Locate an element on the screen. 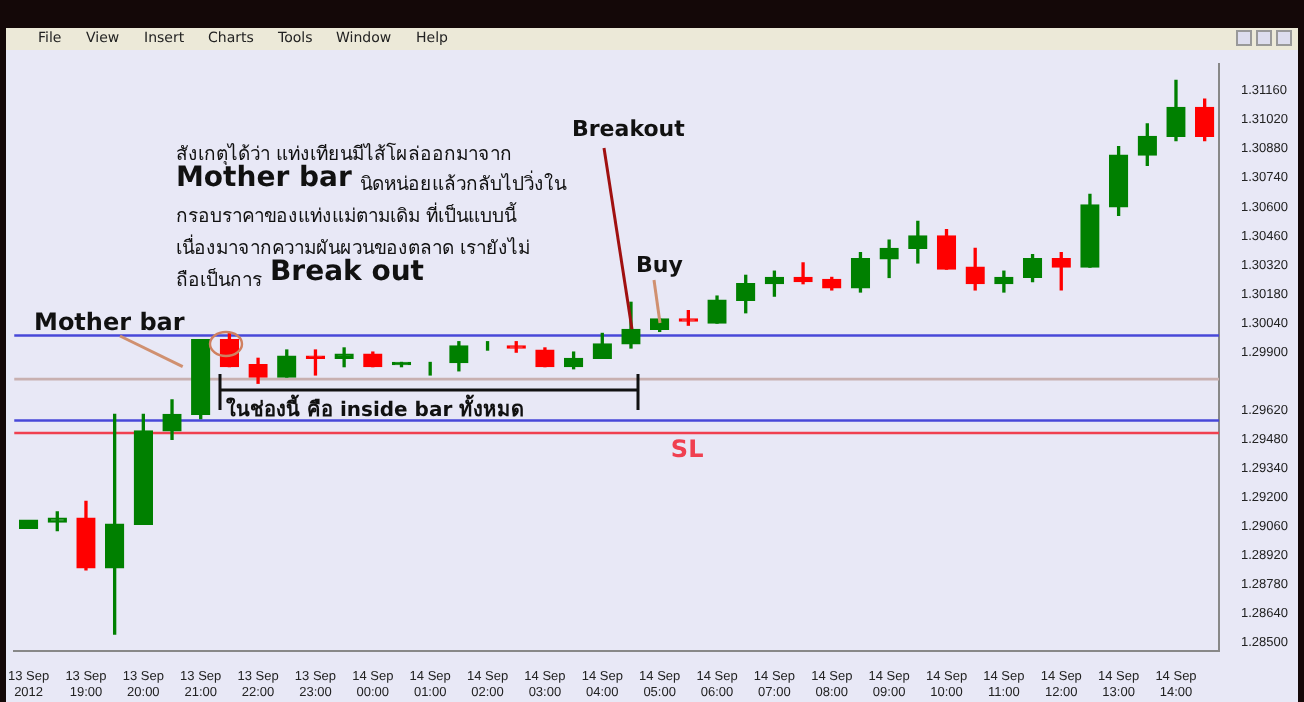  annotation: กรอบราคาของแท่งแม่ตามเดิม ที่เป็นแบบนี้ is located at coordinates (346, 215).